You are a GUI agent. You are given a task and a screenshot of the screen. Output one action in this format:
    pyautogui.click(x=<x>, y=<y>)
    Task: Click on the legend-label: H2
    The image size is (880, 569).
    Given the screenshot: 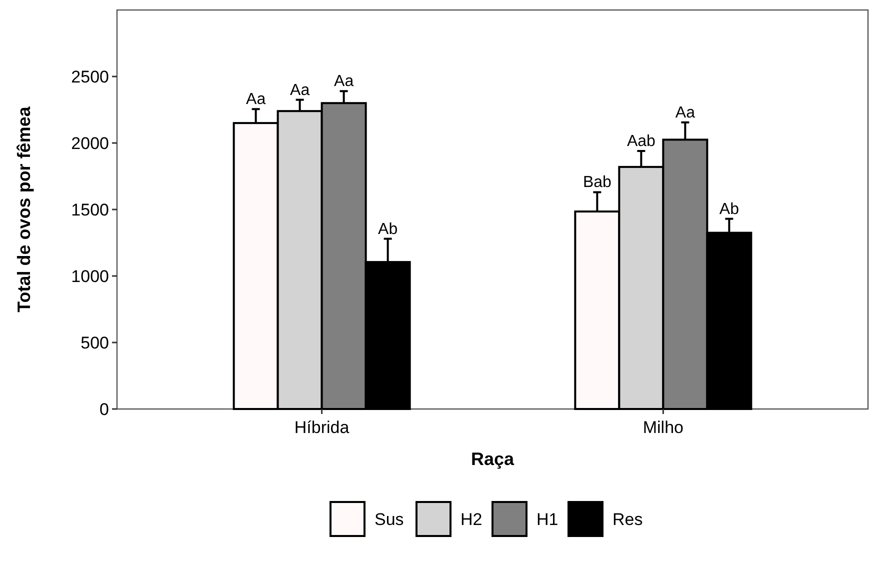 What is the action you would take?
    pyautogui.click(x=471, y=519)
    